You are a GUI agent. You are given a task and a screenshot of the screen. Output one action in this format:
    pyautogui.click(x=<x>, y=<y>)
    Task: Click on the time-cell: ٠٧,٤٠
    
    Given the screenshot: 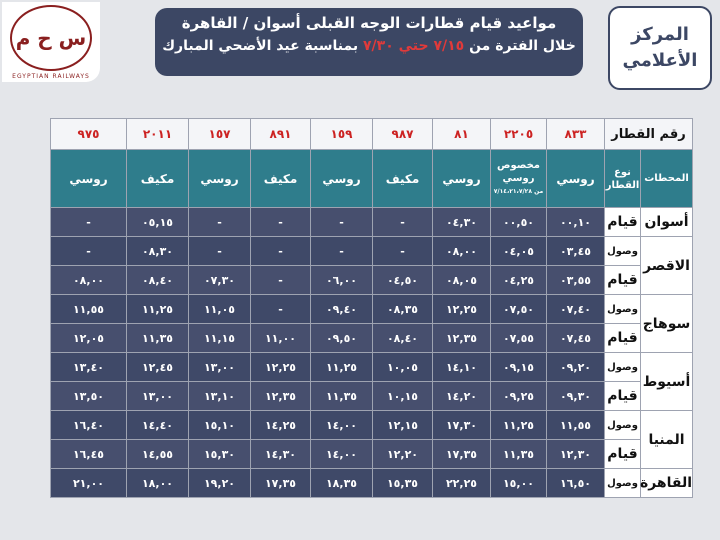 What is the action you would take?
    pyautogui.click(x=575, y=309)
    